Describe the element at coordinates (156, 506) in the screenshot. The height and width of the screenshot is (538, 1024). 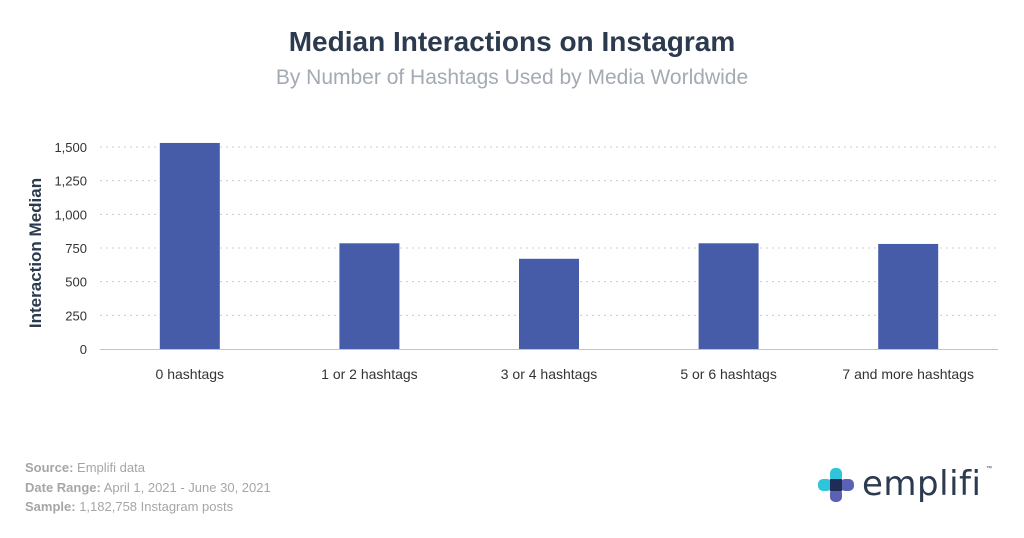
I see `sample-value: 1,182,758 Instagram posts` at that location.